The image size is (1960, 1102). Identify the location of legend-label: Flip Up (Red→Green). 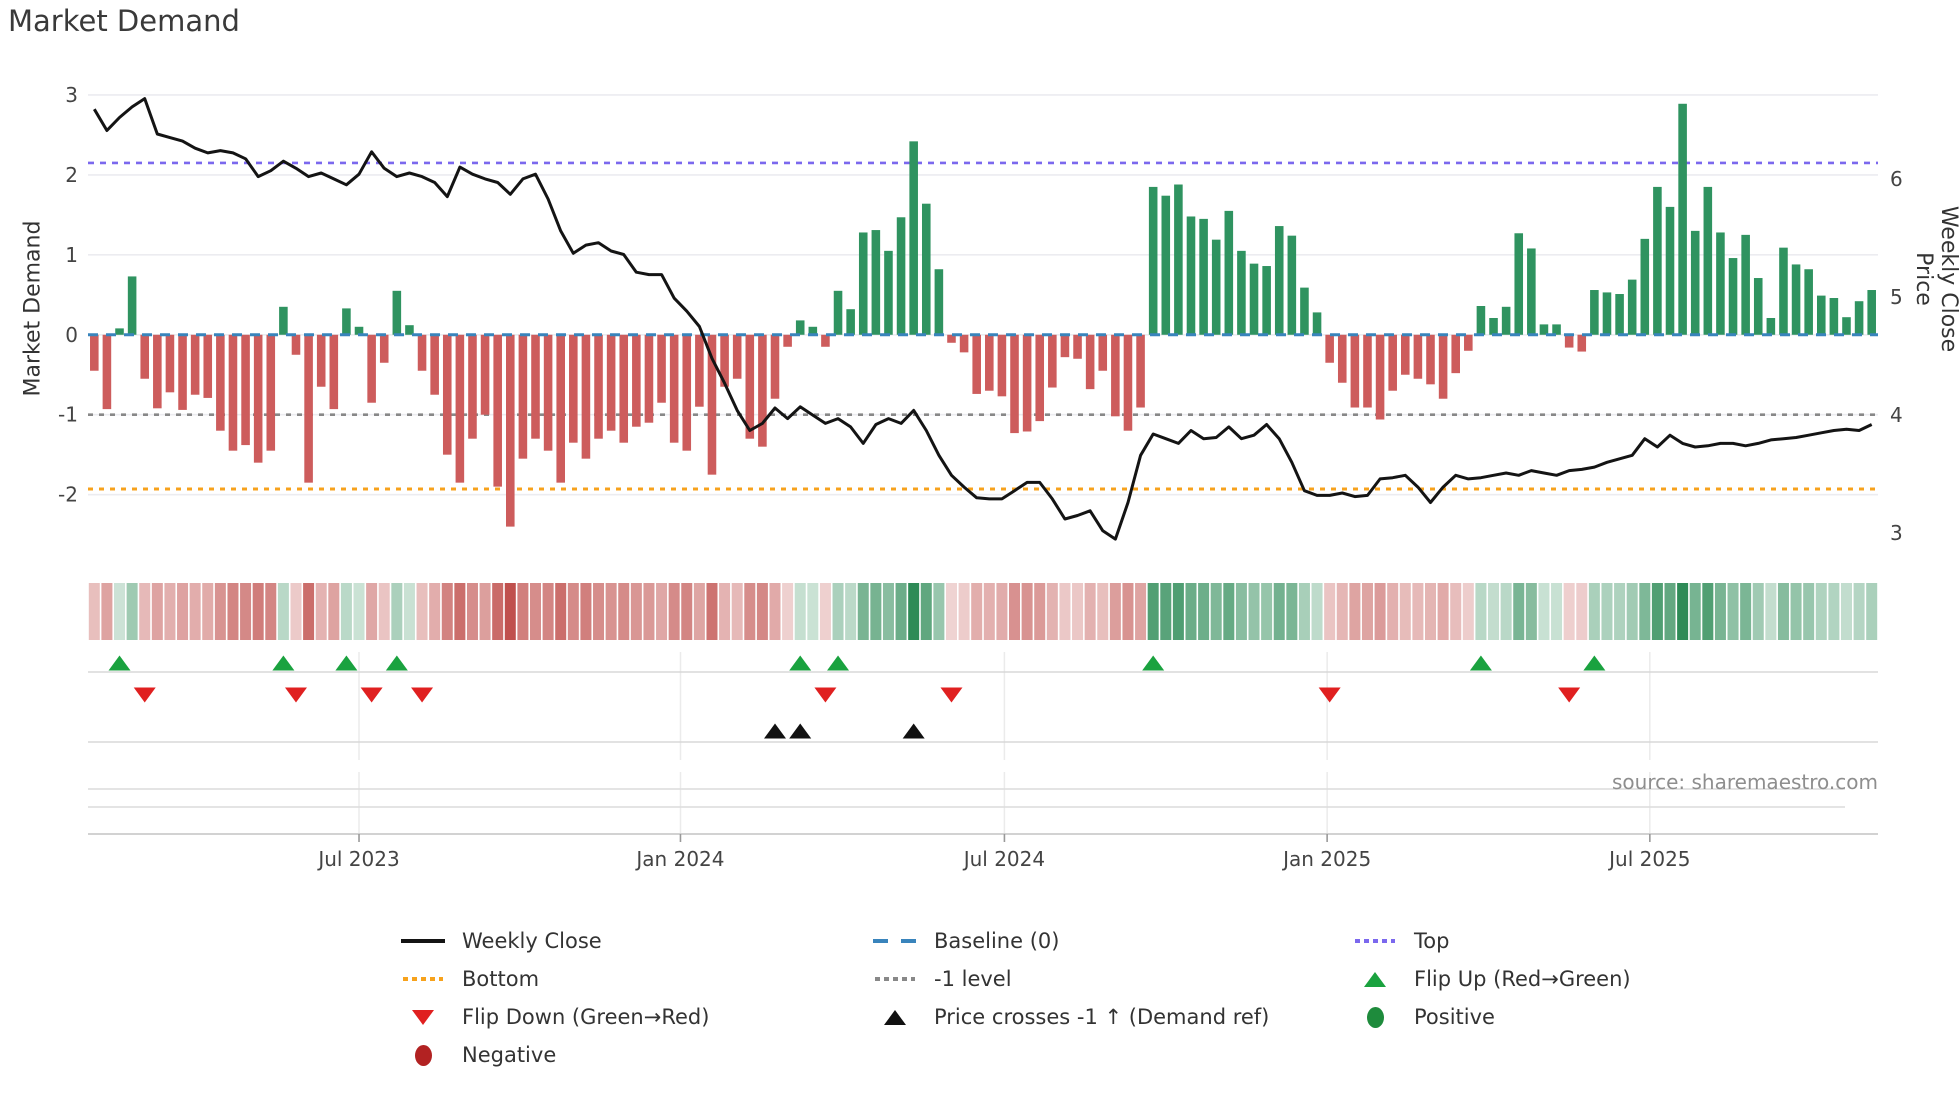
(1522, 979).